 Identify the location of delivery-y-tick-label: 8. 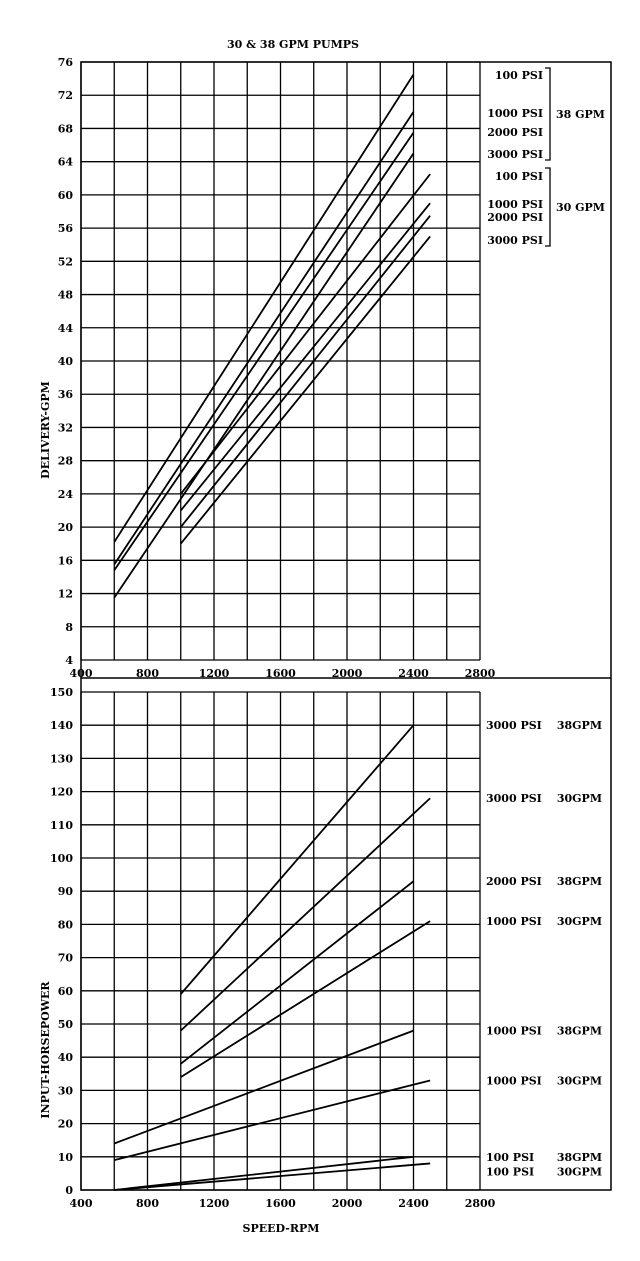
(69, 627).